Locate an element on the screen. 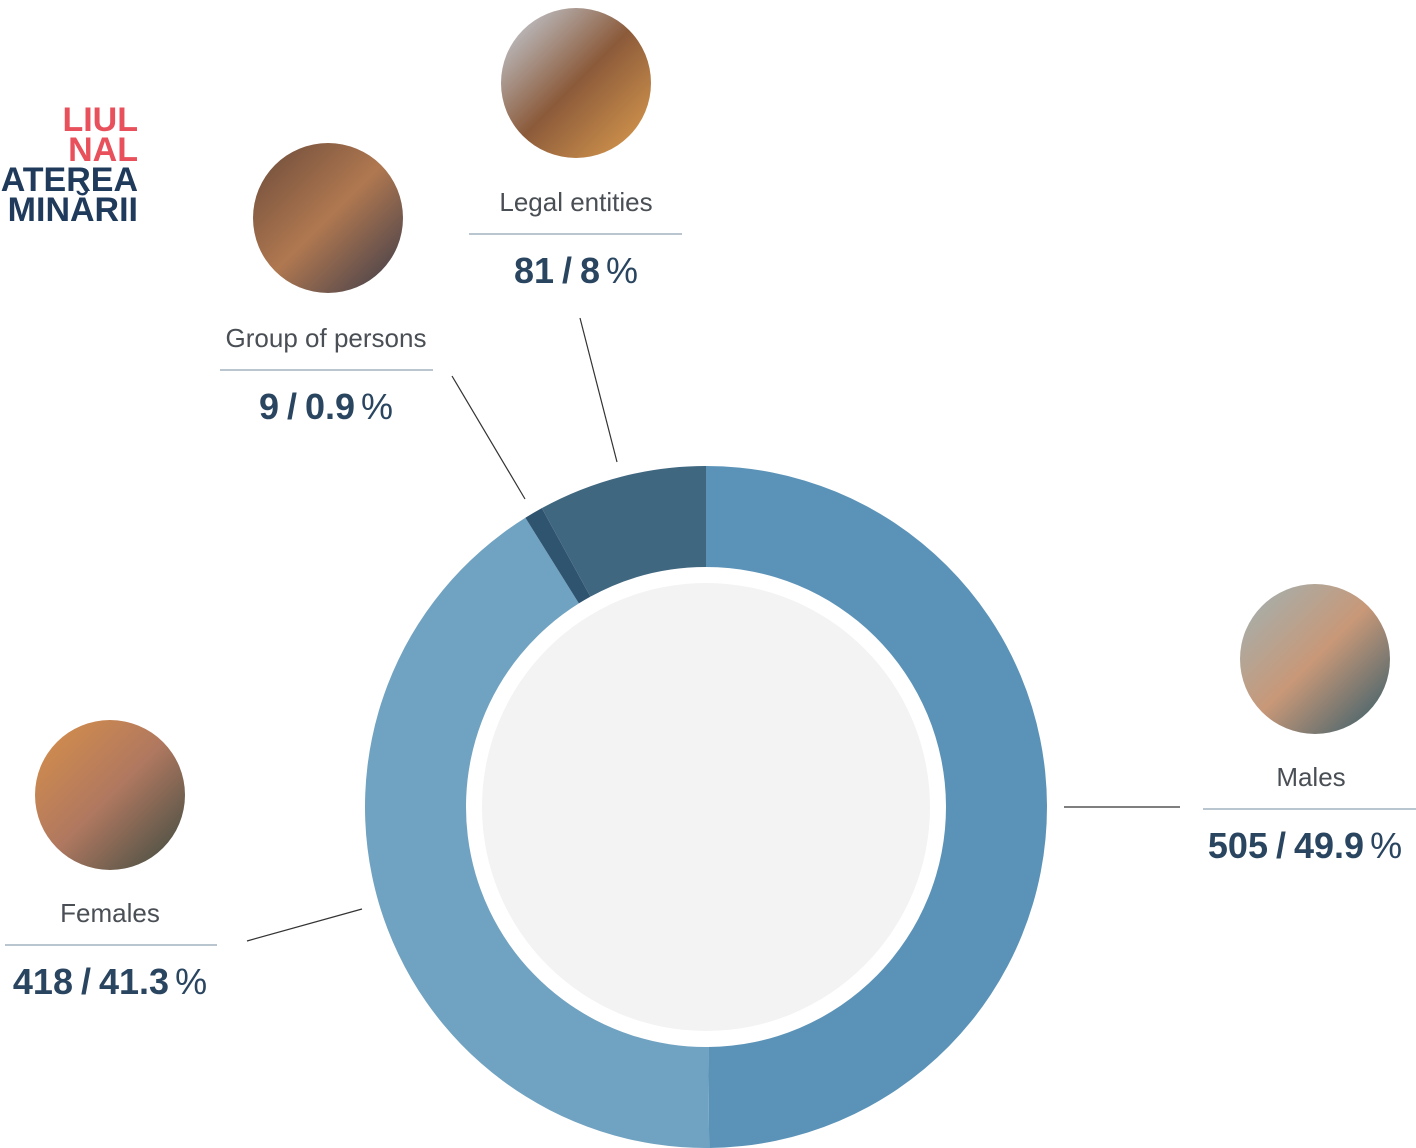 The image size is (1416, 1148). category-label: Males is located at coordinates (1310, 777).